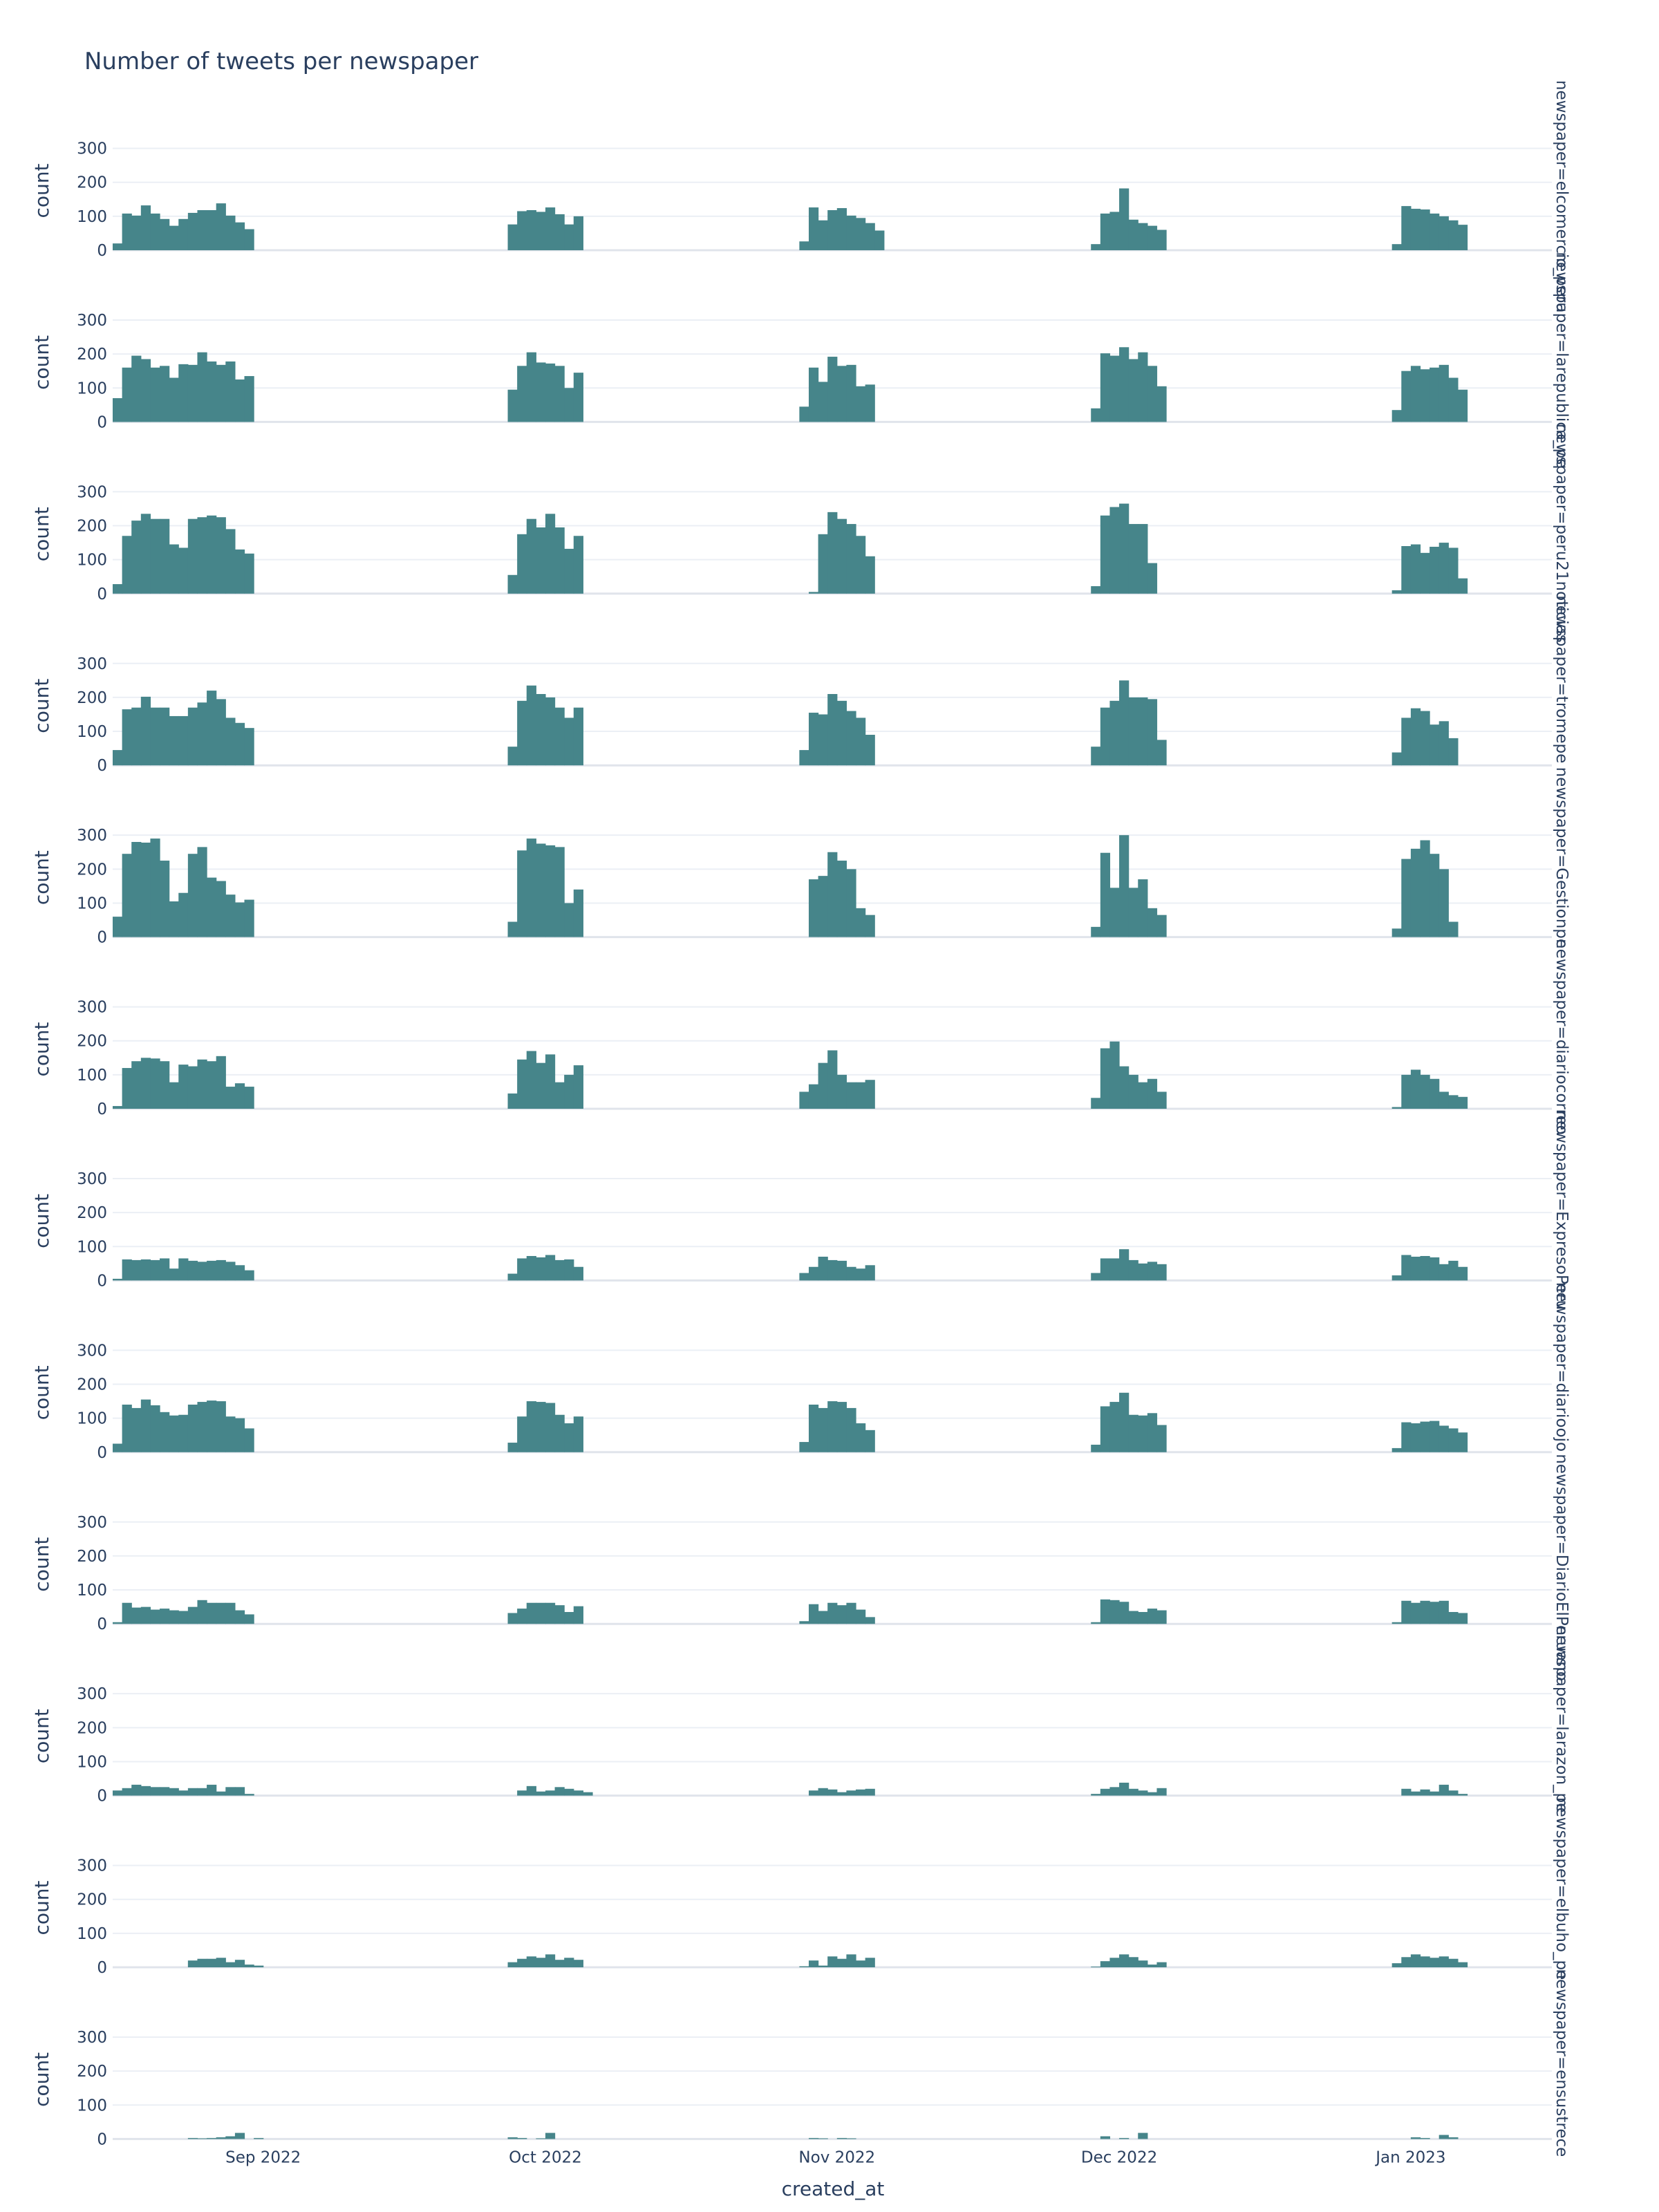  I want to click on facet-label: newspaper=elbuho_pe, so click(1562, 1888).